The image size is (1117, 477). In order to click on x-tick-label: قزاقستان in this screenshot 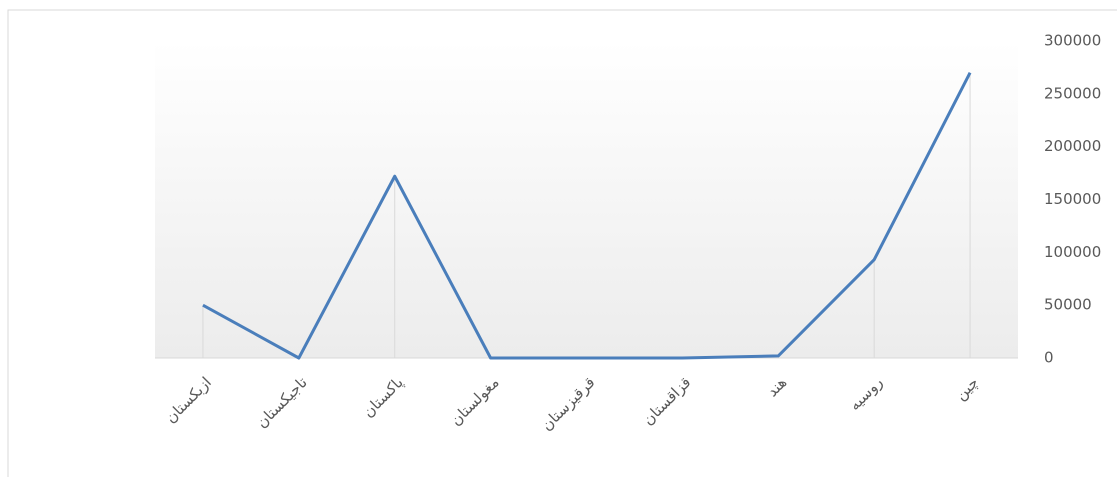, I will do `click(666, 400)`.